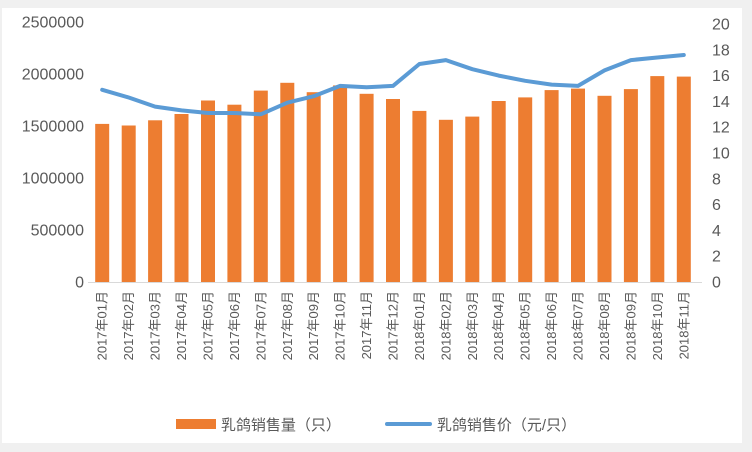 The width and height of the screenshot is (752, 452). What do you see at coordinates (716, 179) in the screenshot?
I see `y-axis-right-tick-label: 8` at bounding box center [716, 179].